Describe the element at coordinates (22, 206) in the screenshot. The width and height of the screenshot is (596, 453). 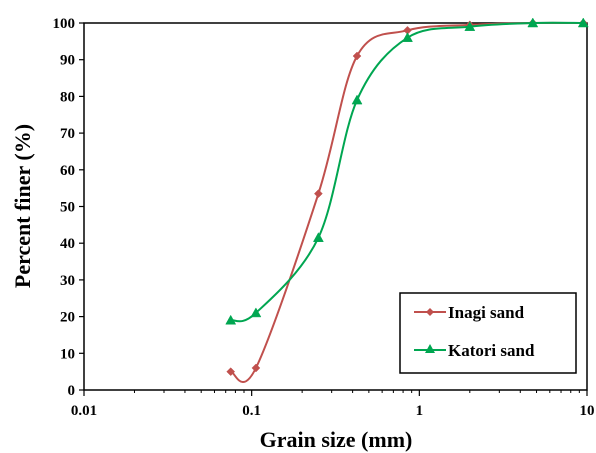
I see `y-axis-title: Percent finer (%)` at that location.